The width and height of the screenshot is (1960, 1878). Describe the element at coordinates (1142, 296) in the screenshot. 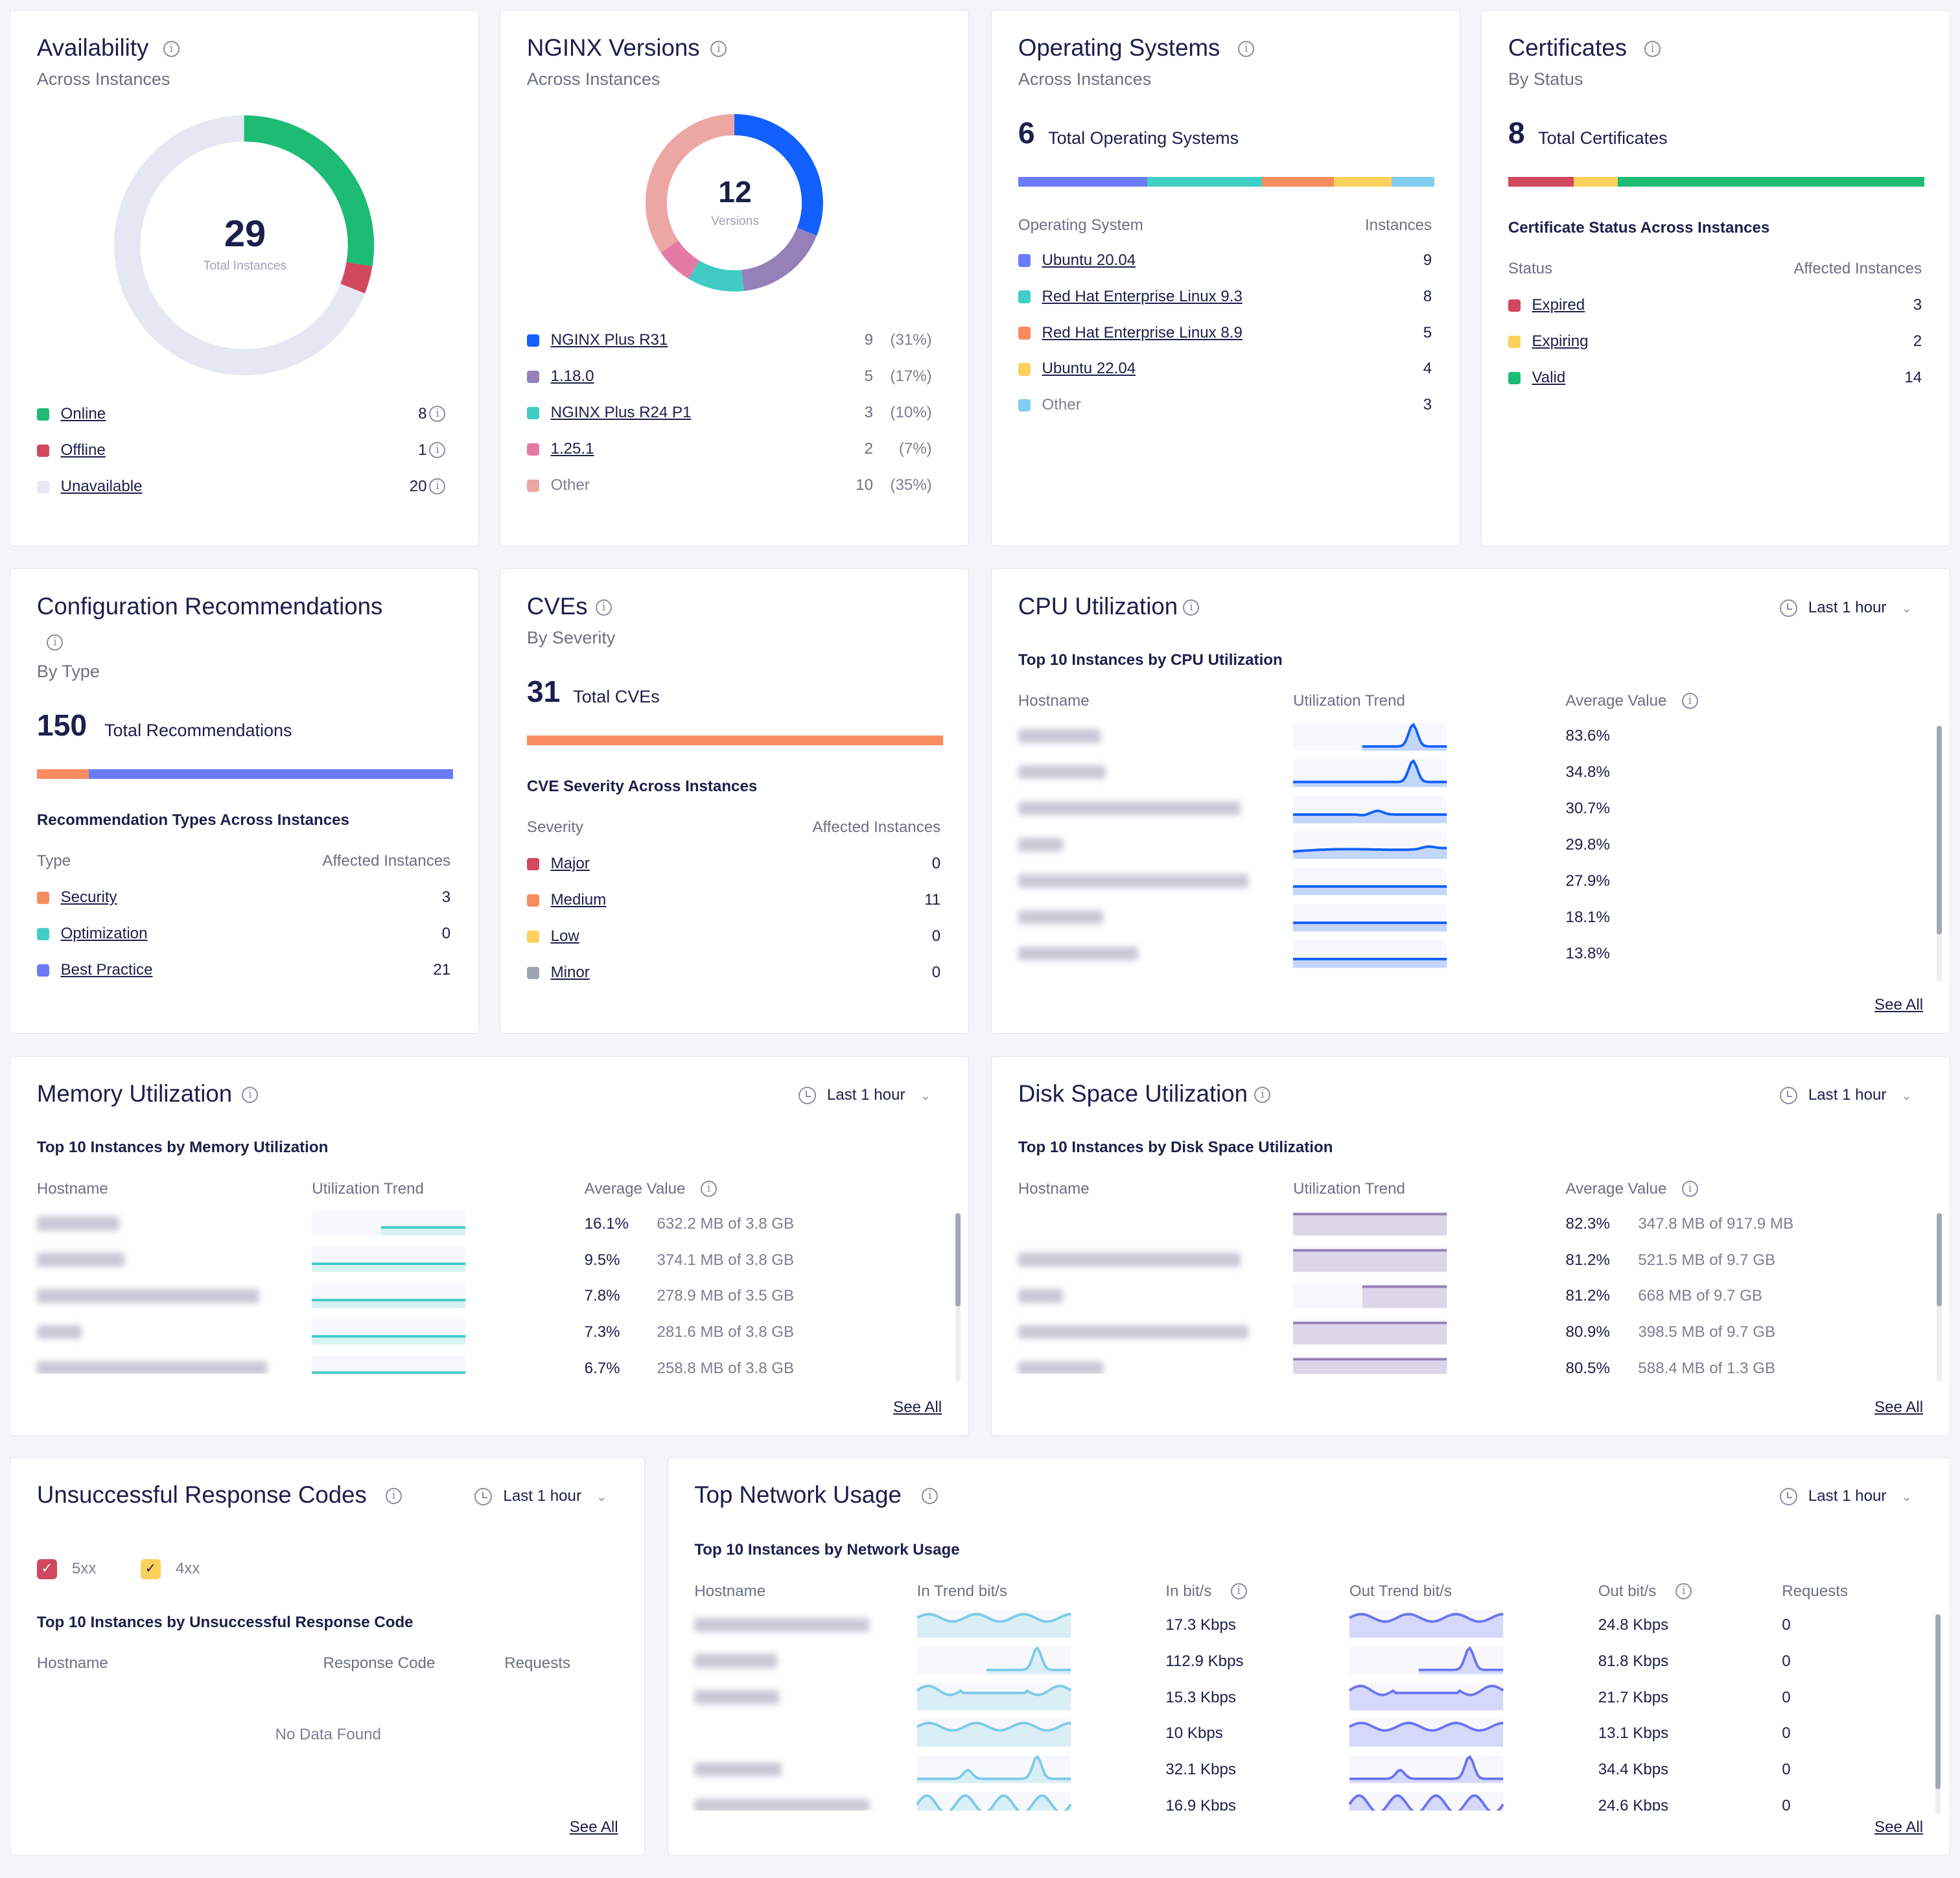

I see `legend-item-red-hat-enterprise-linux-9-3: Red Hat Enterprise Linux 9.3` at that location.